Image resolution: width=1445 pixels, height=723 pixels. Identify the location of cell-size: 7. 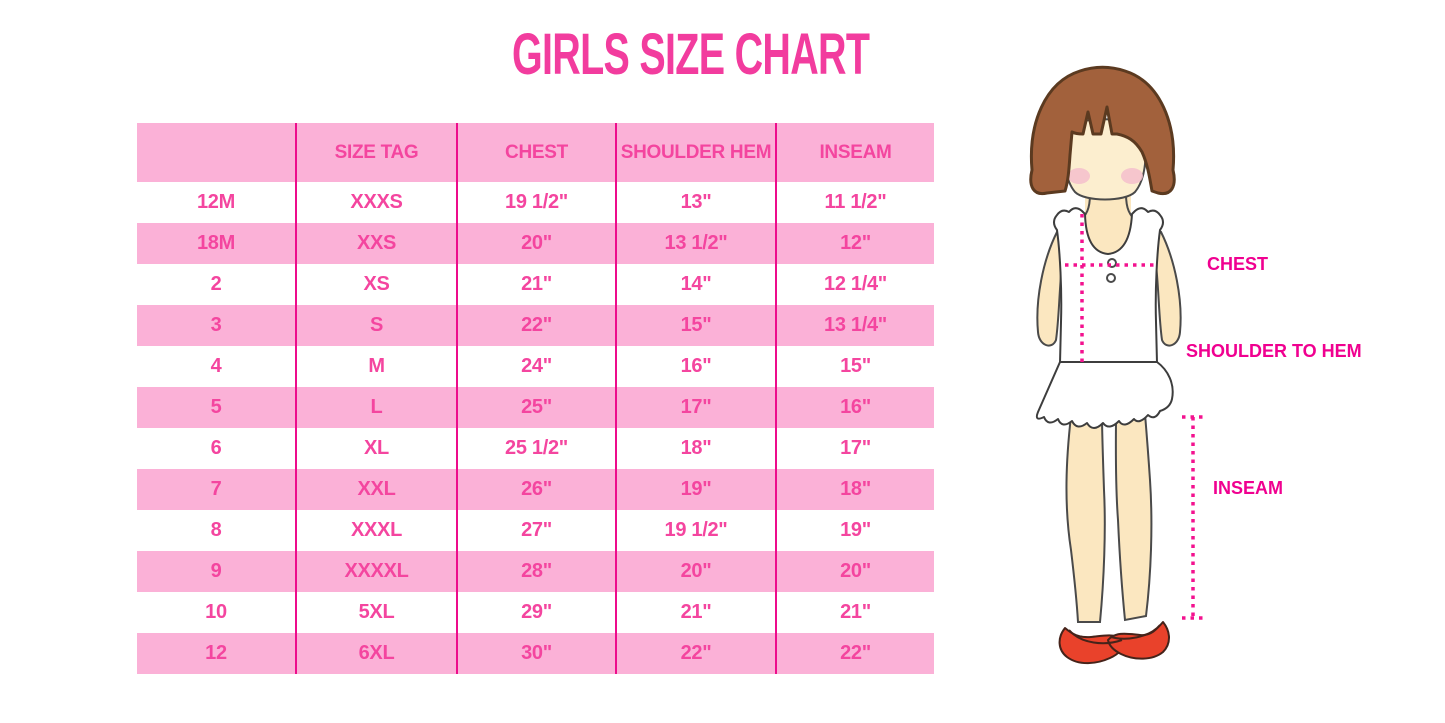
(216, 489).